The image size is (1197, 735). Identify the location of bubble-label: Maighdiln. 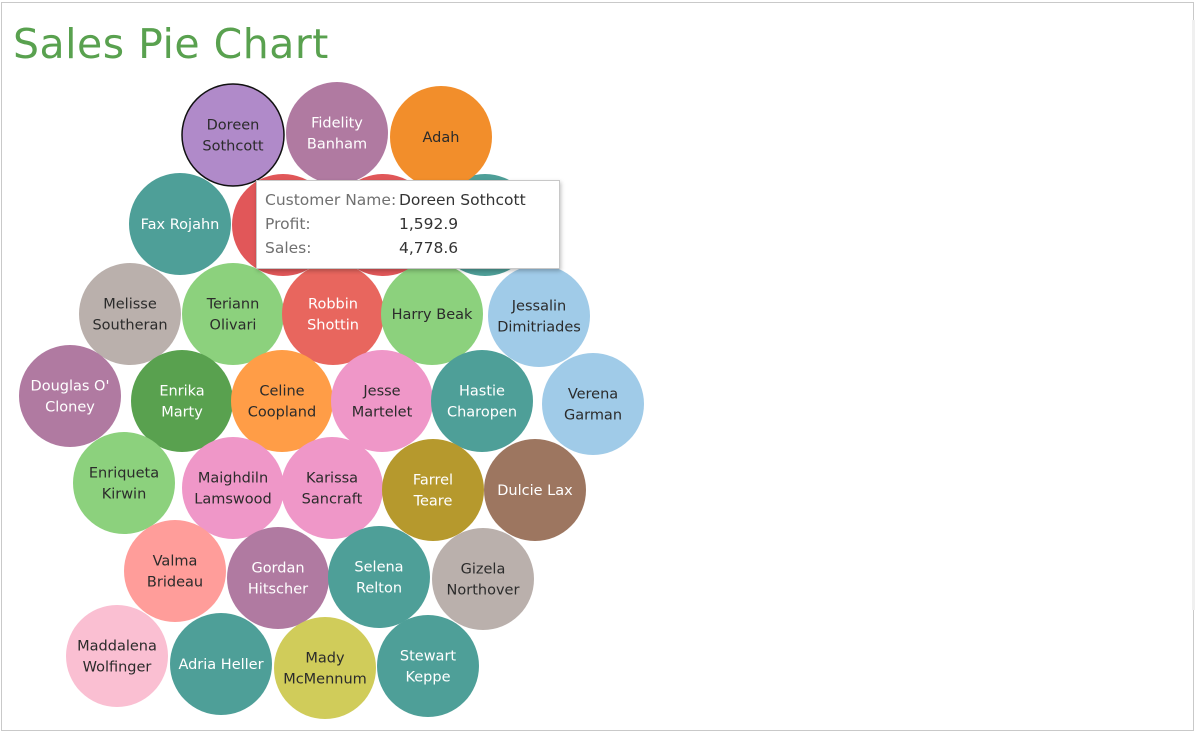
(233, 479).